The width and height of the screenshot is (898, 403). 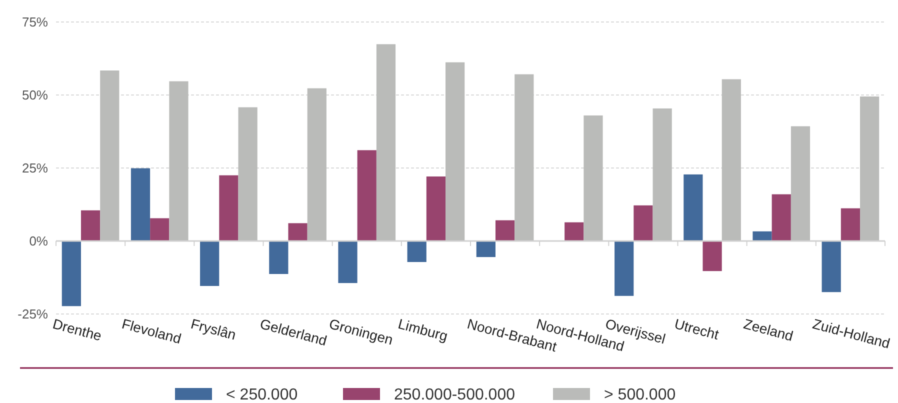 What do you see at coordinates (33, 314) in the screenshot?
I see `y-tick-label: -25%` at bounding box center [33, 314].